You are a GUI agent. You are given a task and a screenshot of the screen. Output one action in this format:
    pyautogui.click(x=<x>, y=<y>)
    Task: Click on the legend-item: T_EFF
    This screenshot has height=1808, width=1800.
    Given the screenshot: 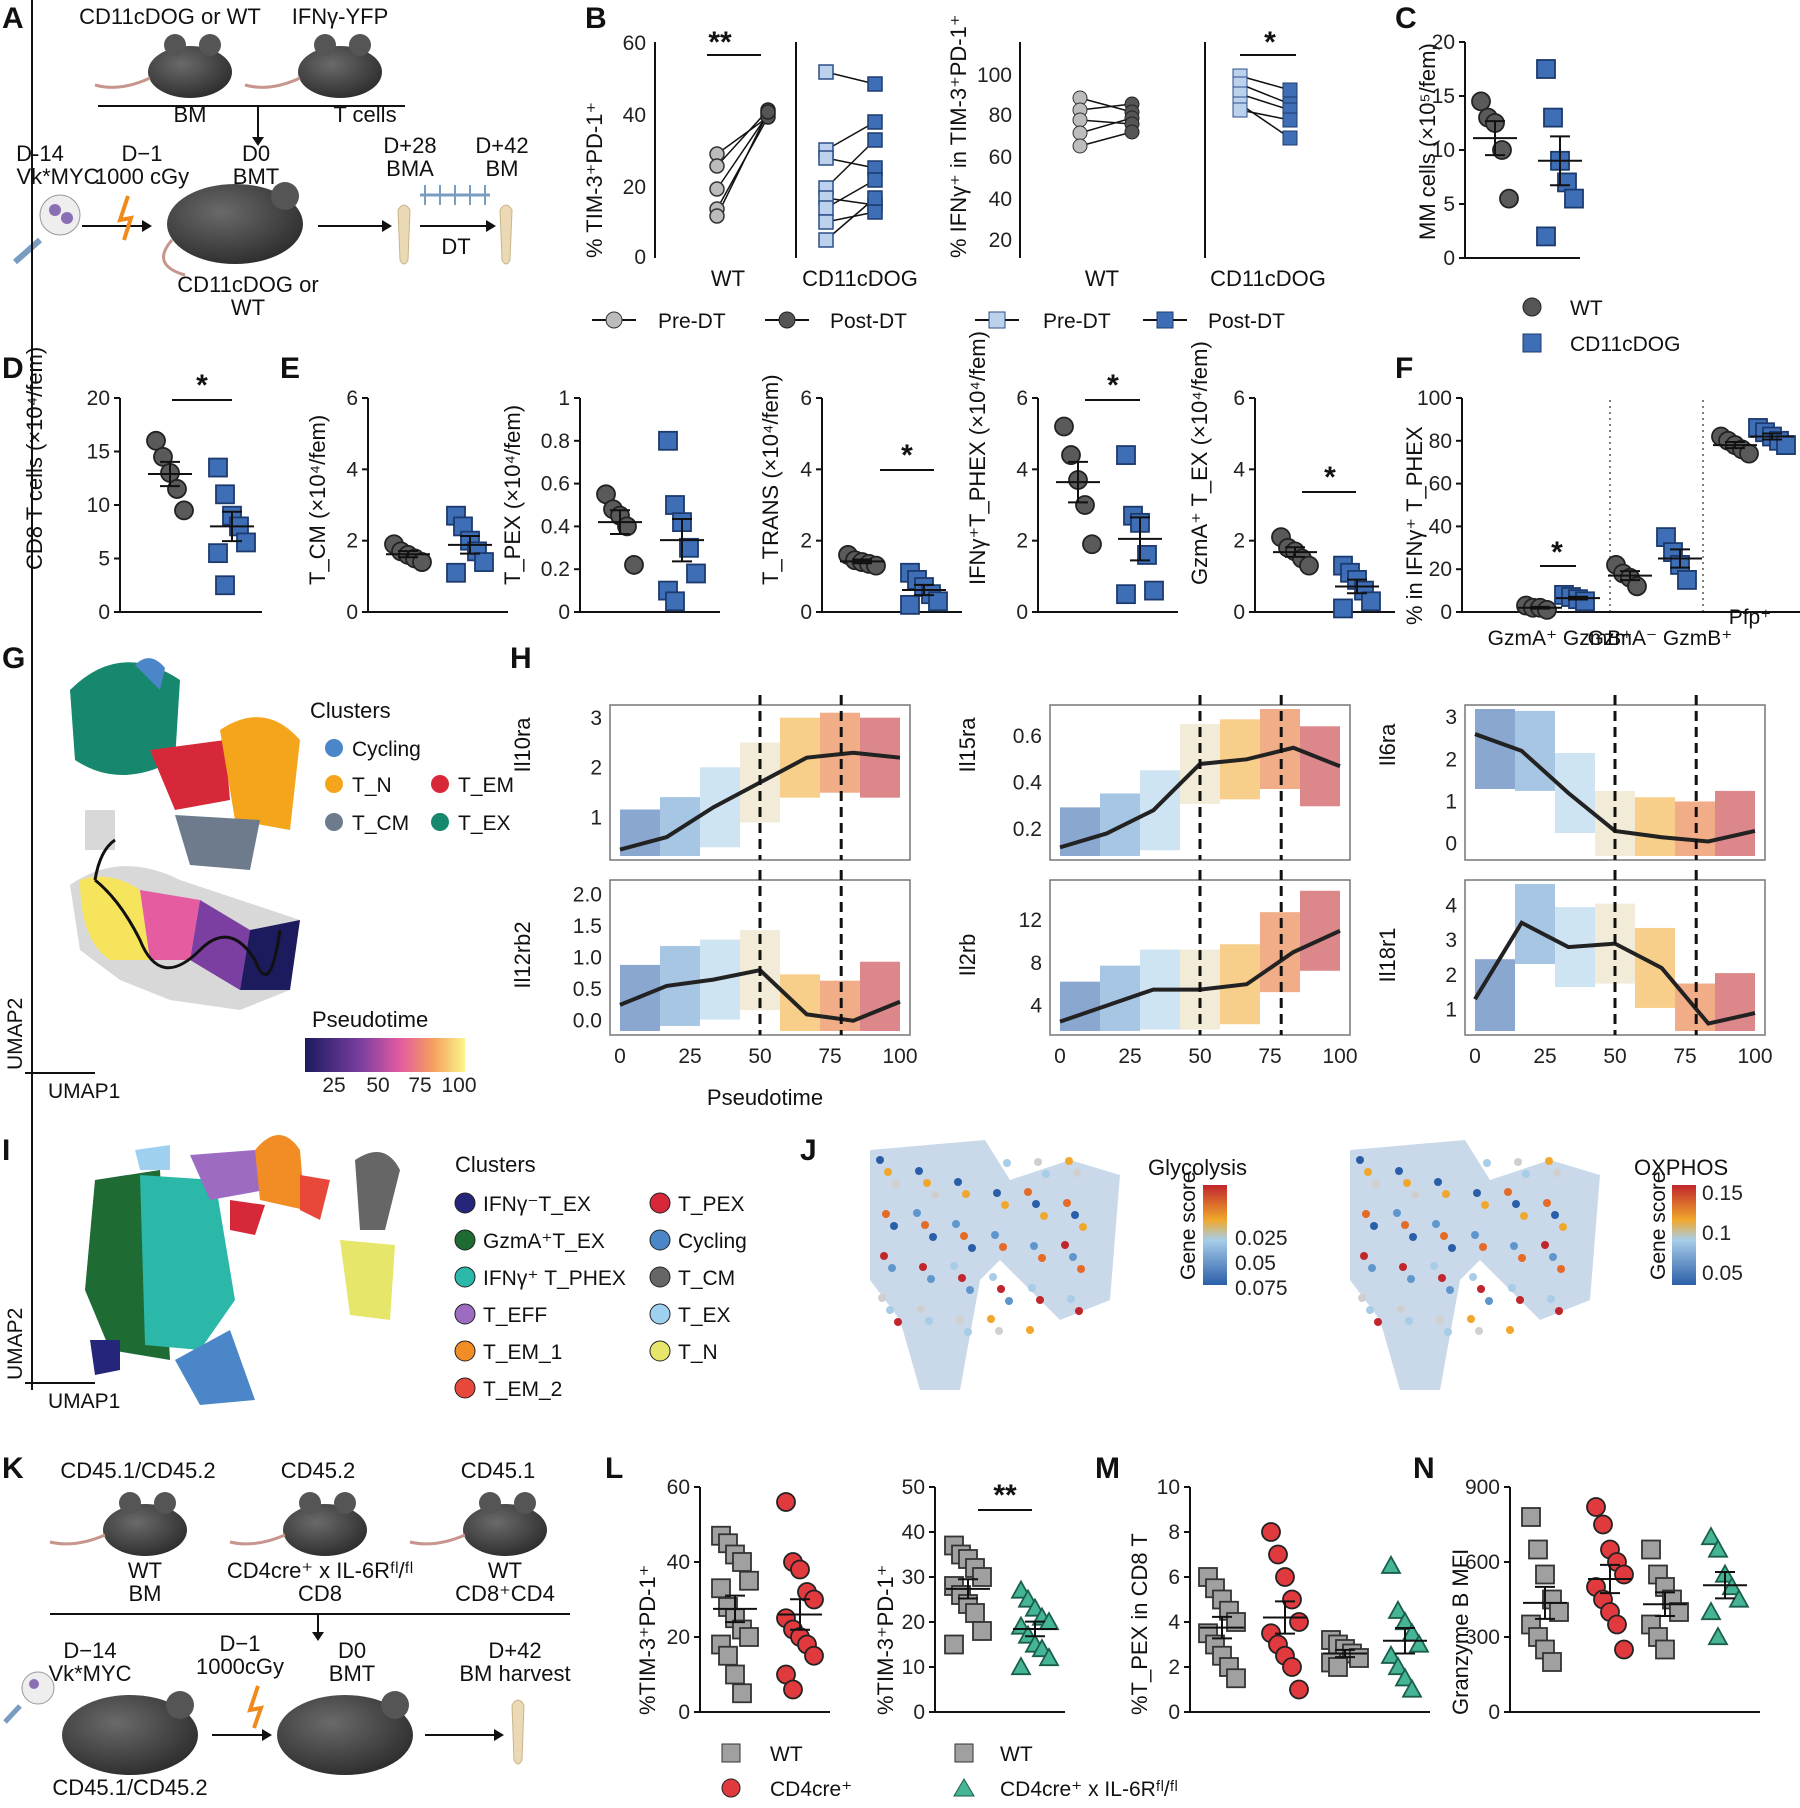 What is the action you would take?
    pyautogui.click(x=515, y=1315)
    